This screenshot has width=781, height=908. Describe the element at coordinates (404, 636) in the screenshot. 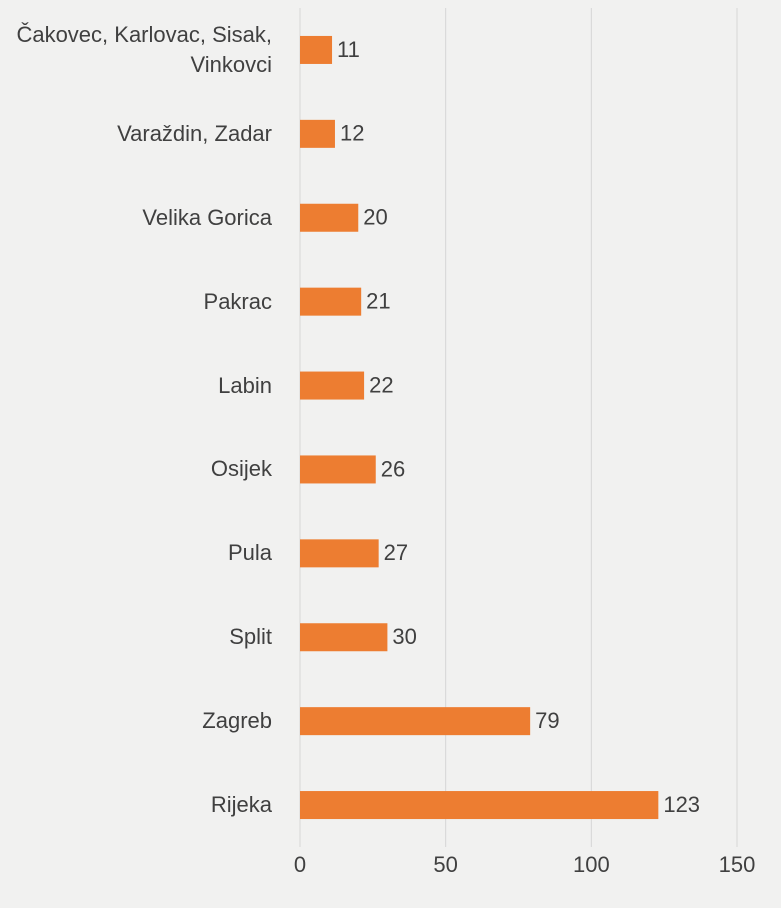

I see `data-label: 30` at that location.